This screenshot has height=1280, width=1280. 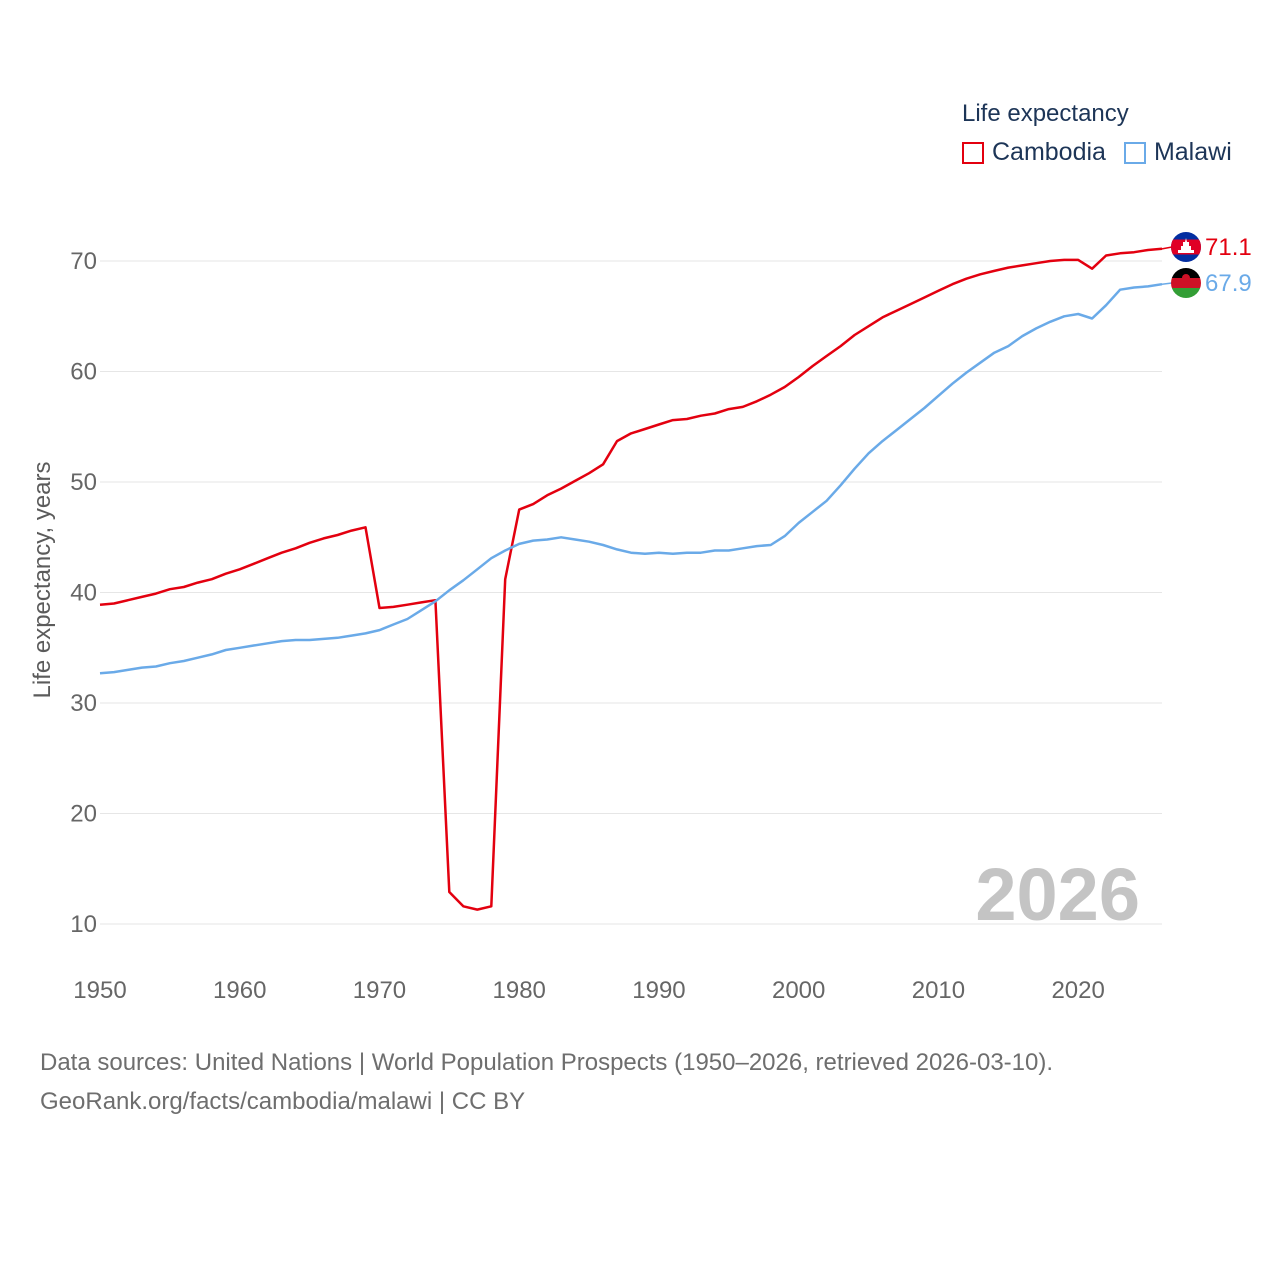 I want to click on legend-label-cambodia: Cambodia, so click(x=1049, y=152).